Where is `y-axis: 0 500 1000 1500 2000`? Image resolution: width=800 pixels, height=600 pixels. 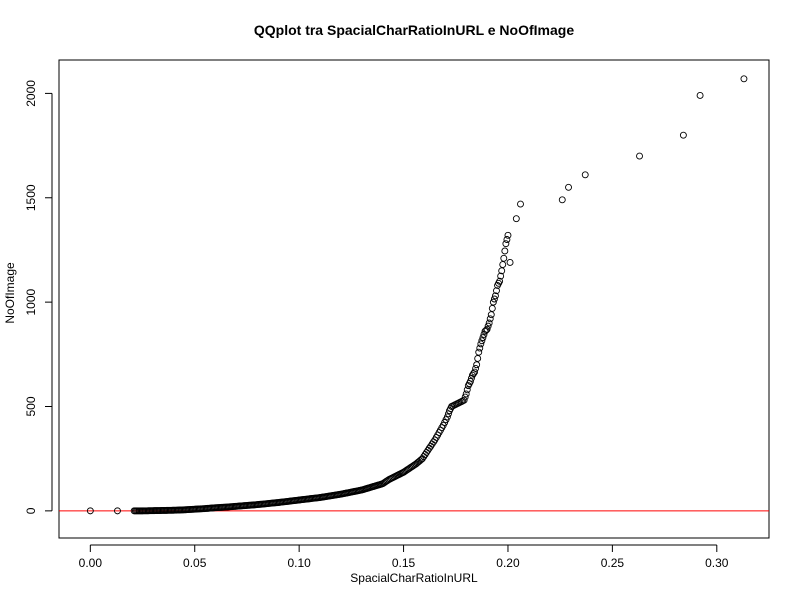 y-axis: 0 500 1000 1500 2000 is located at coordinates (38, 297).